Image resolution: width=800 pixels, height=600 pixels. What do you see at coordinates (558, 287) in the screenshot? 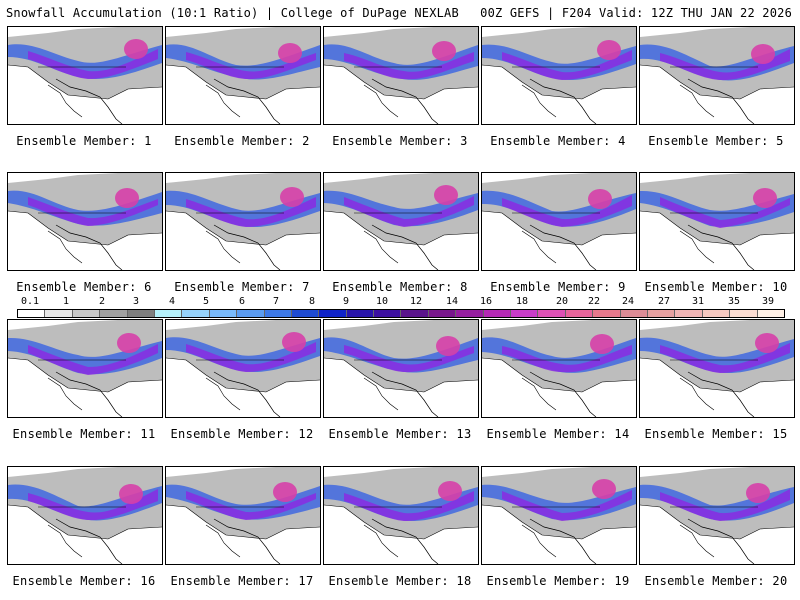
I see `ensemble-member-label: Ensemble Member: 9` at bounding box center [558, 287].